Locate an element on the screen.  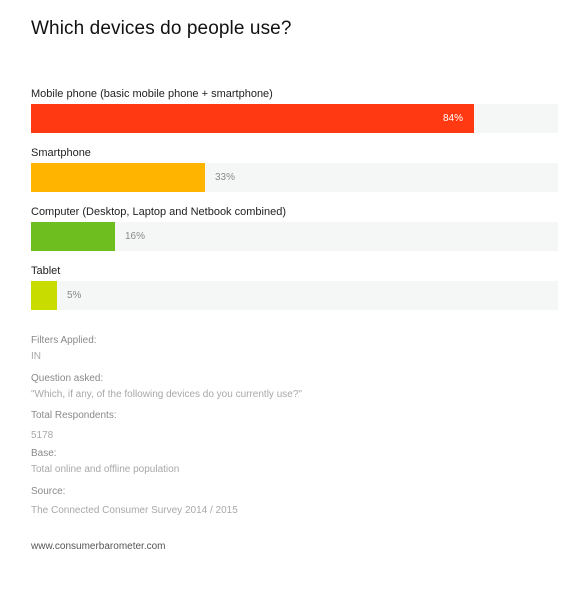
bar-value-label: 84% is located at coordinates (452, 118).